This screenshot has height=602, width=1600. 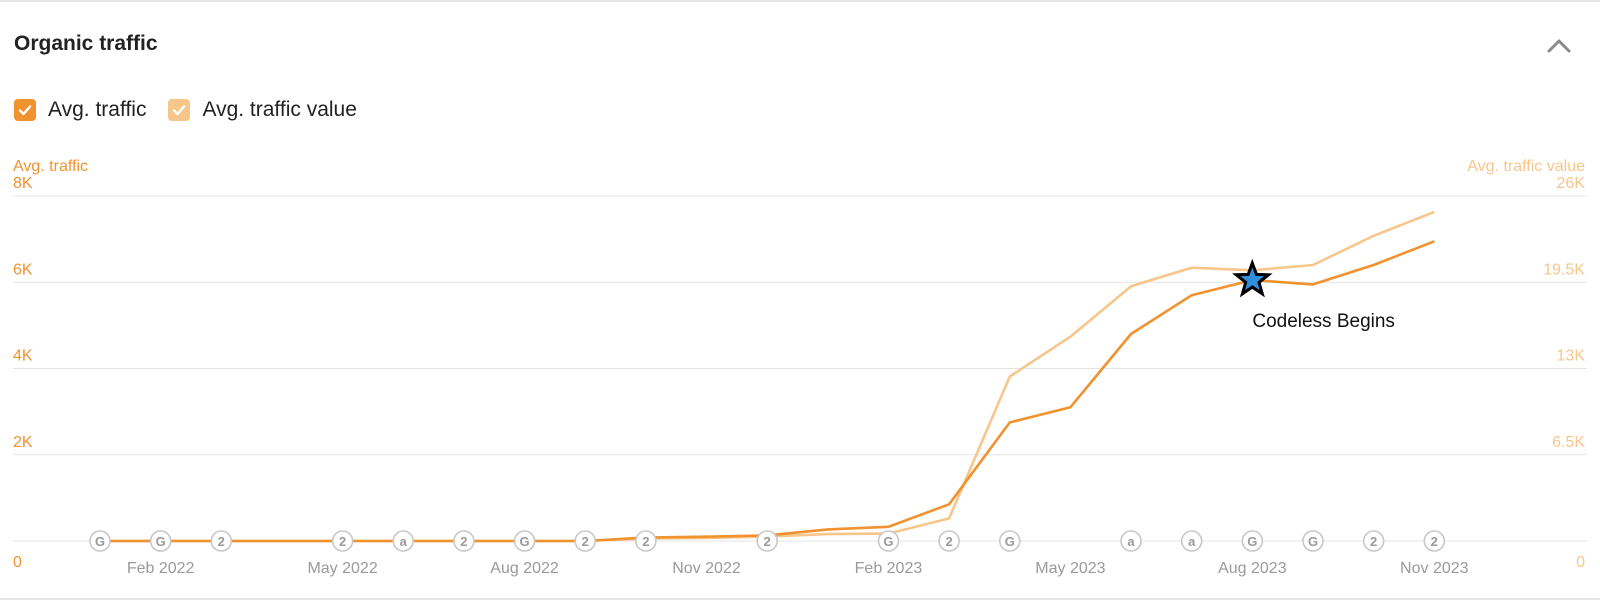 I want to click on right-axis-title: Avg. traffic value, so click(x=1526, y=166).